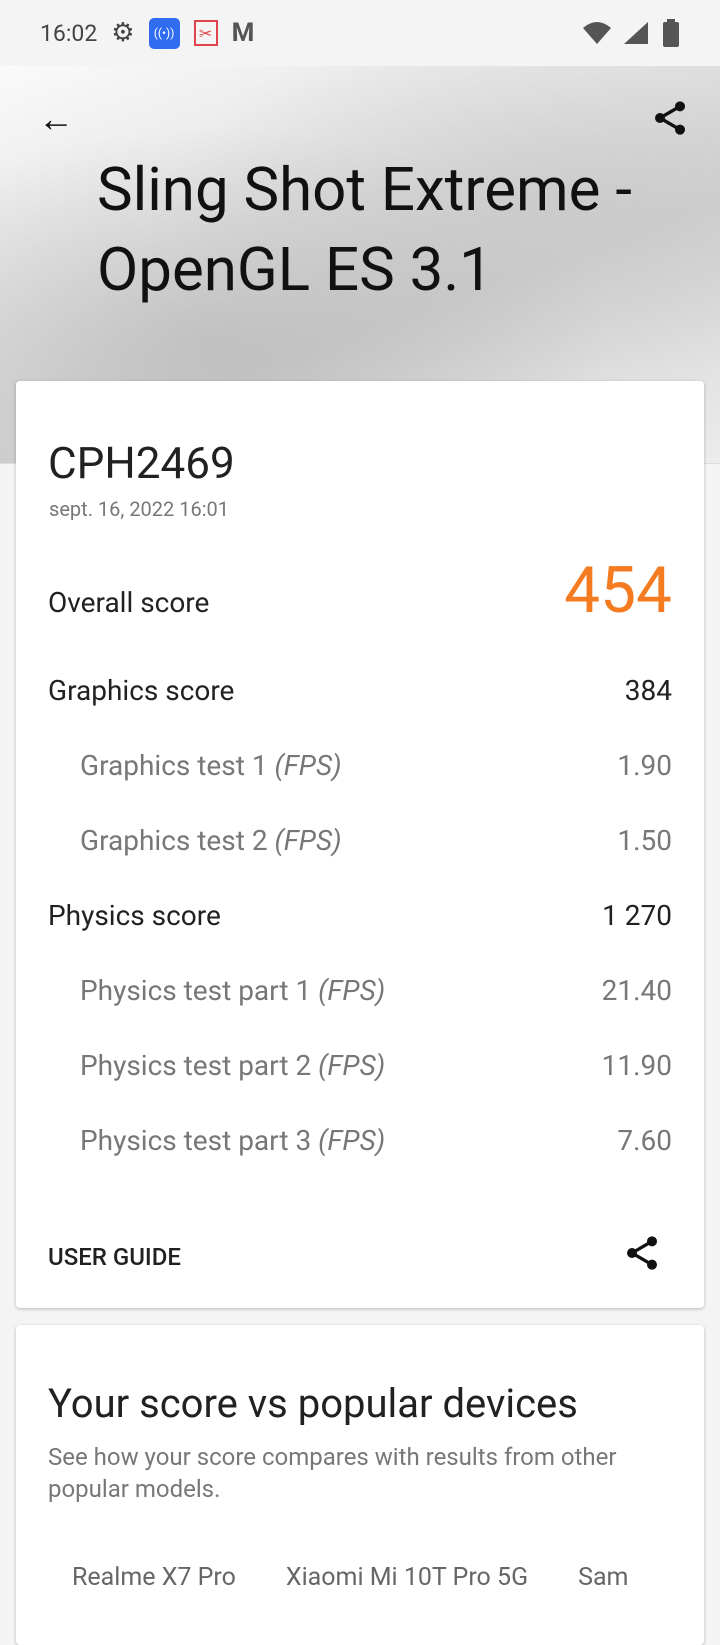  I want to click on score-row: Physics test part 3 (FPS) 7.60, so click(376, 1140).